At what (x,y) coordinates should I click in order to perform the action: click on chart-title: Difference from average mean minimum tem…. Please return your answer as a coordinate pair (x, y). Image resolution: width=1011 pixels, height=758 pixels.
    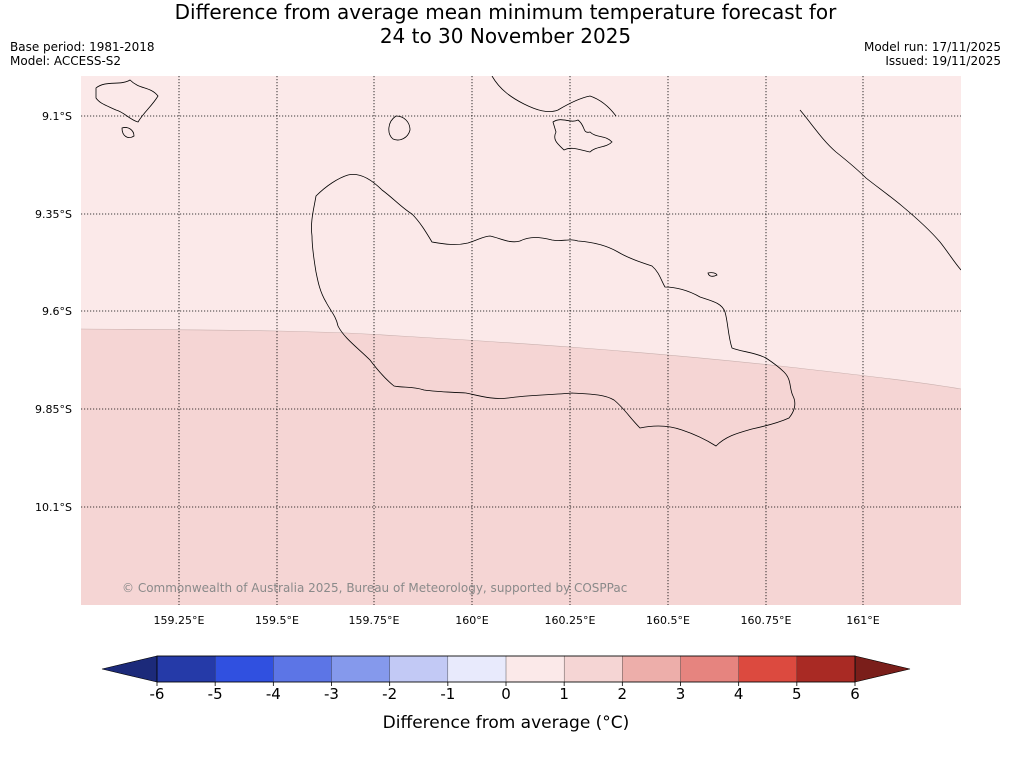
    Looking at the image, I should click on (505, 24).